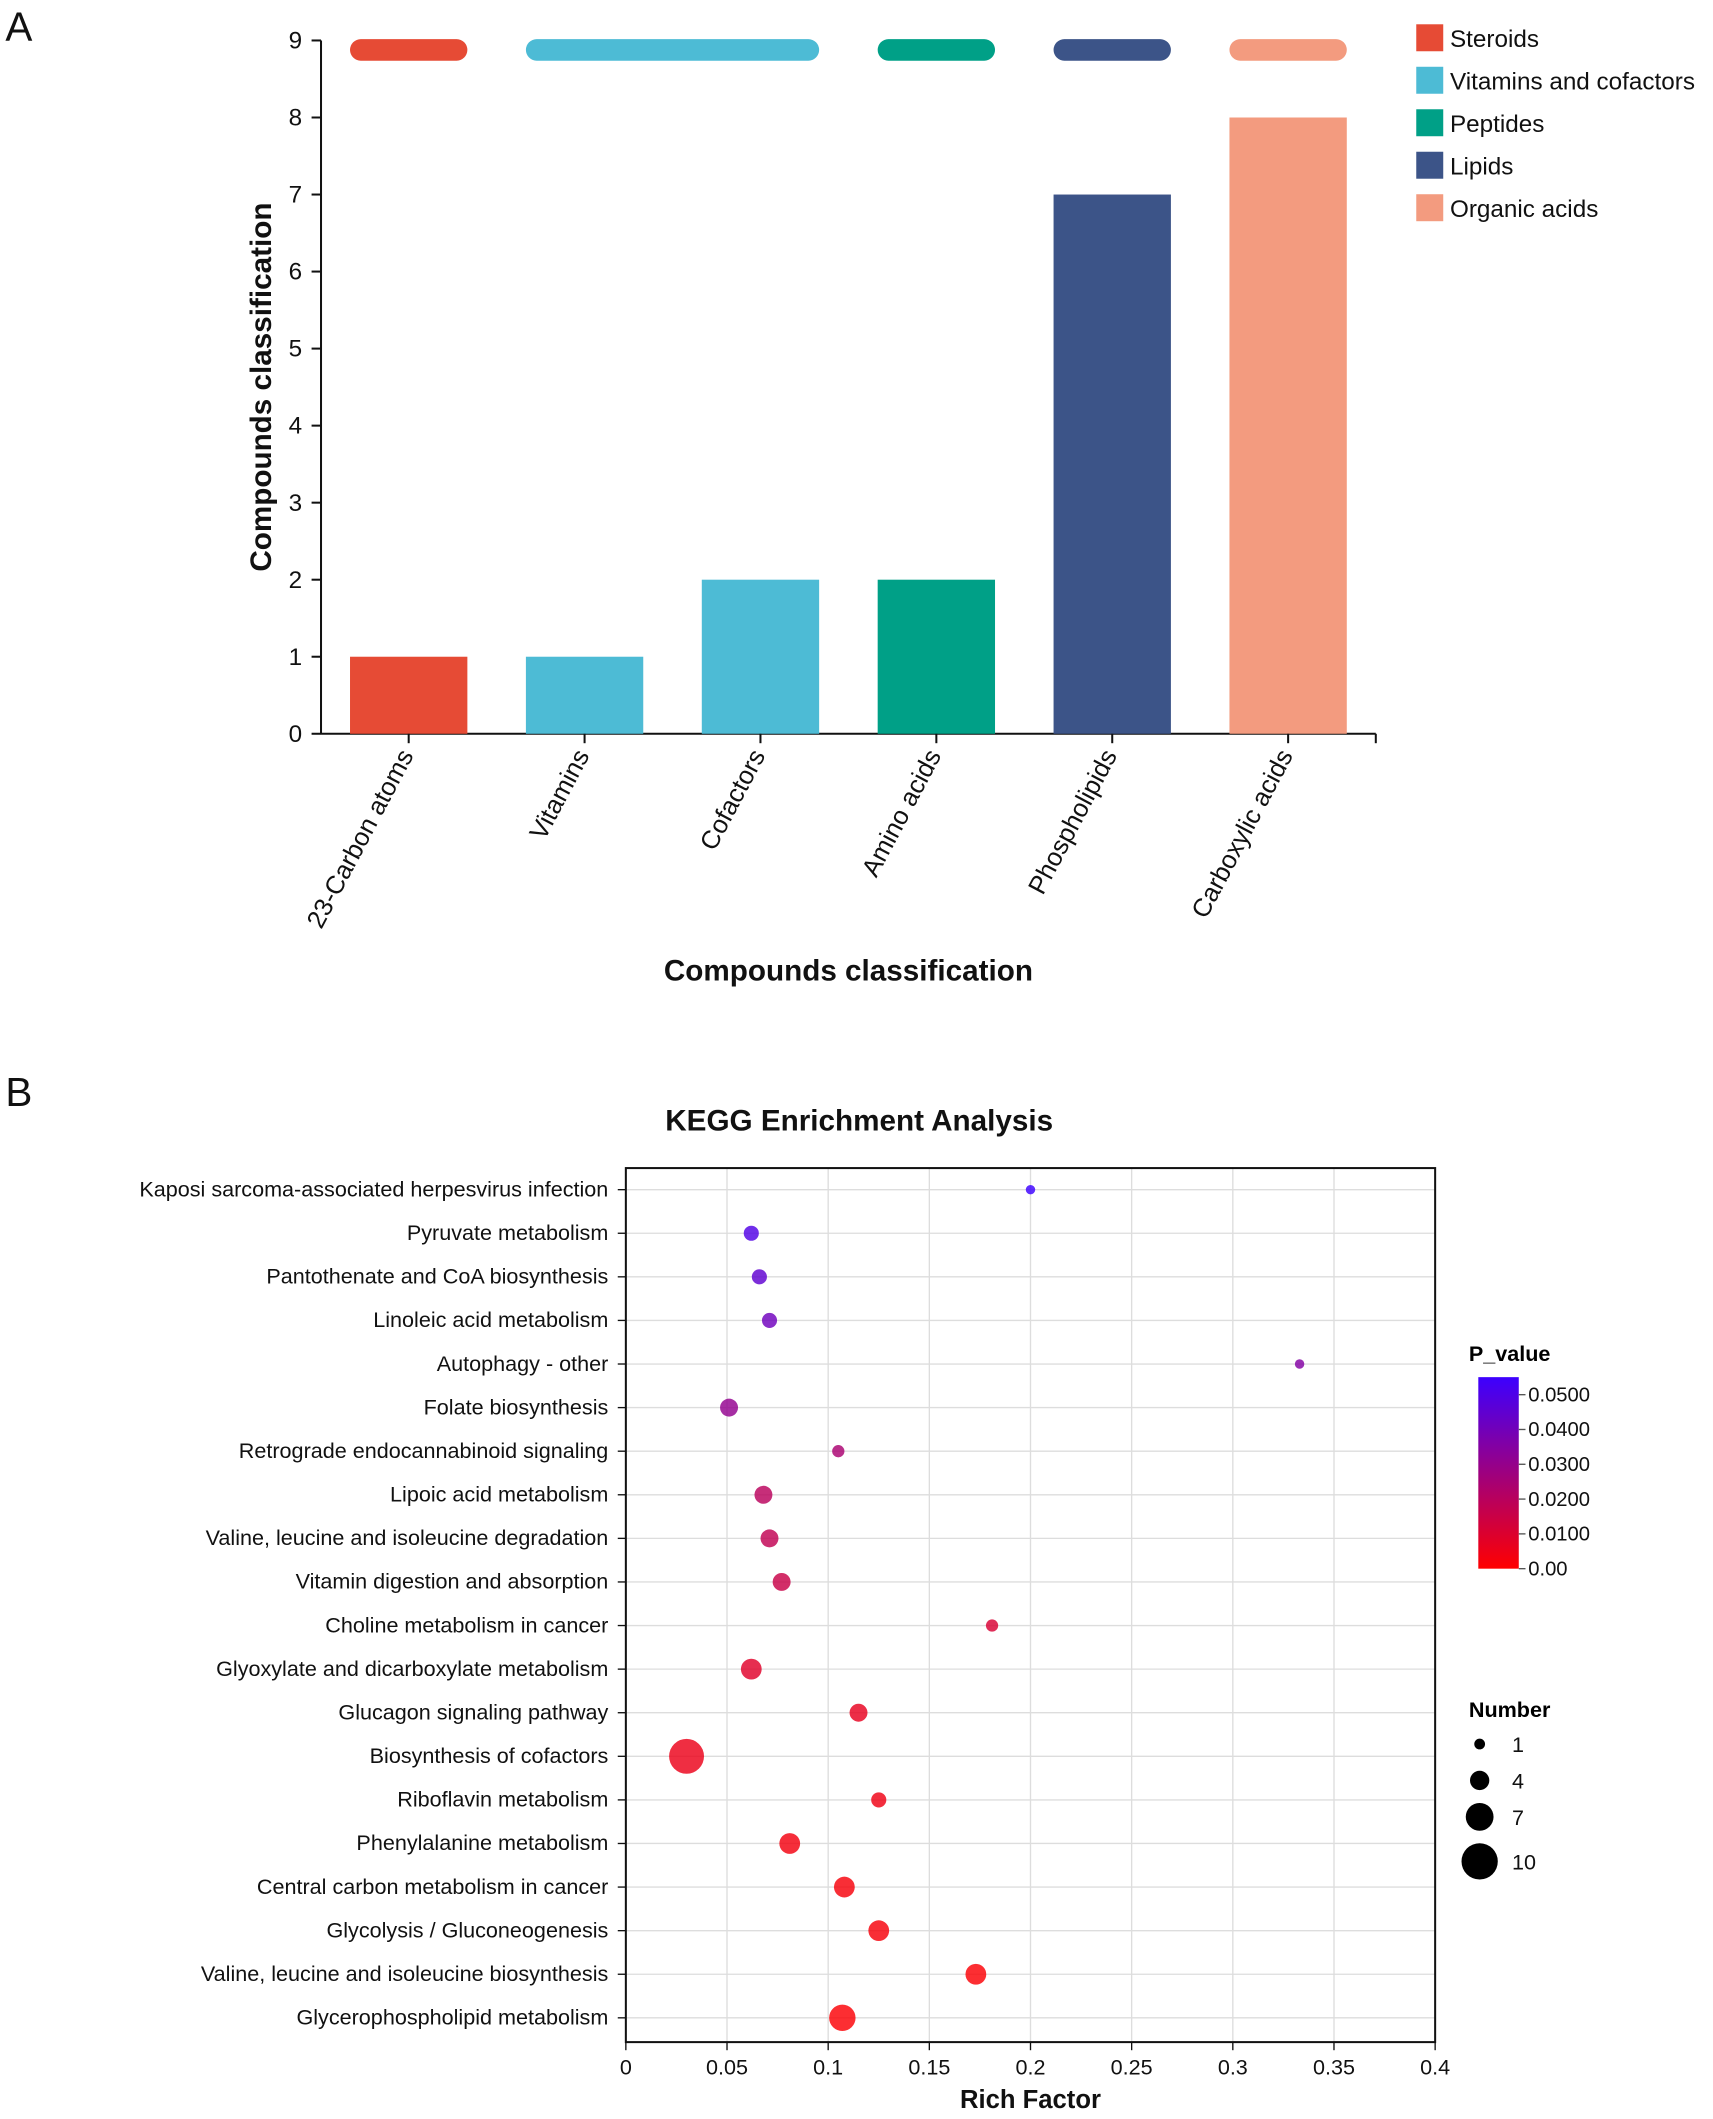 The width and height of the screenshot is (1713, 2119). I want to click on size-legend-label: 4, so click(1518, 1781).